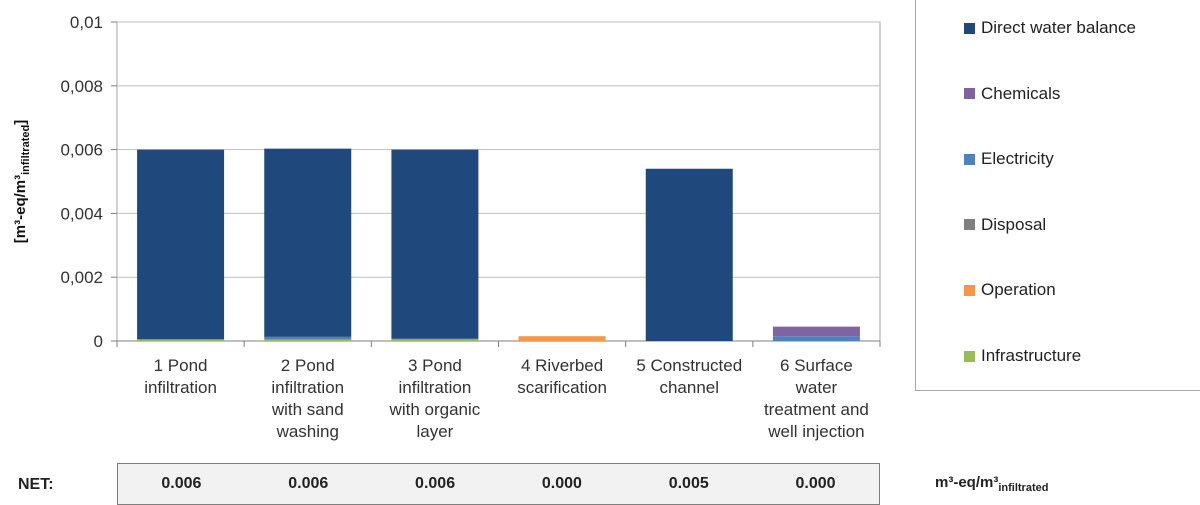 This screenshot has height=505, width=1200. Describe the element at coordinates (816, 331) in the screenshot. I see `bar-chemicals` at that location.